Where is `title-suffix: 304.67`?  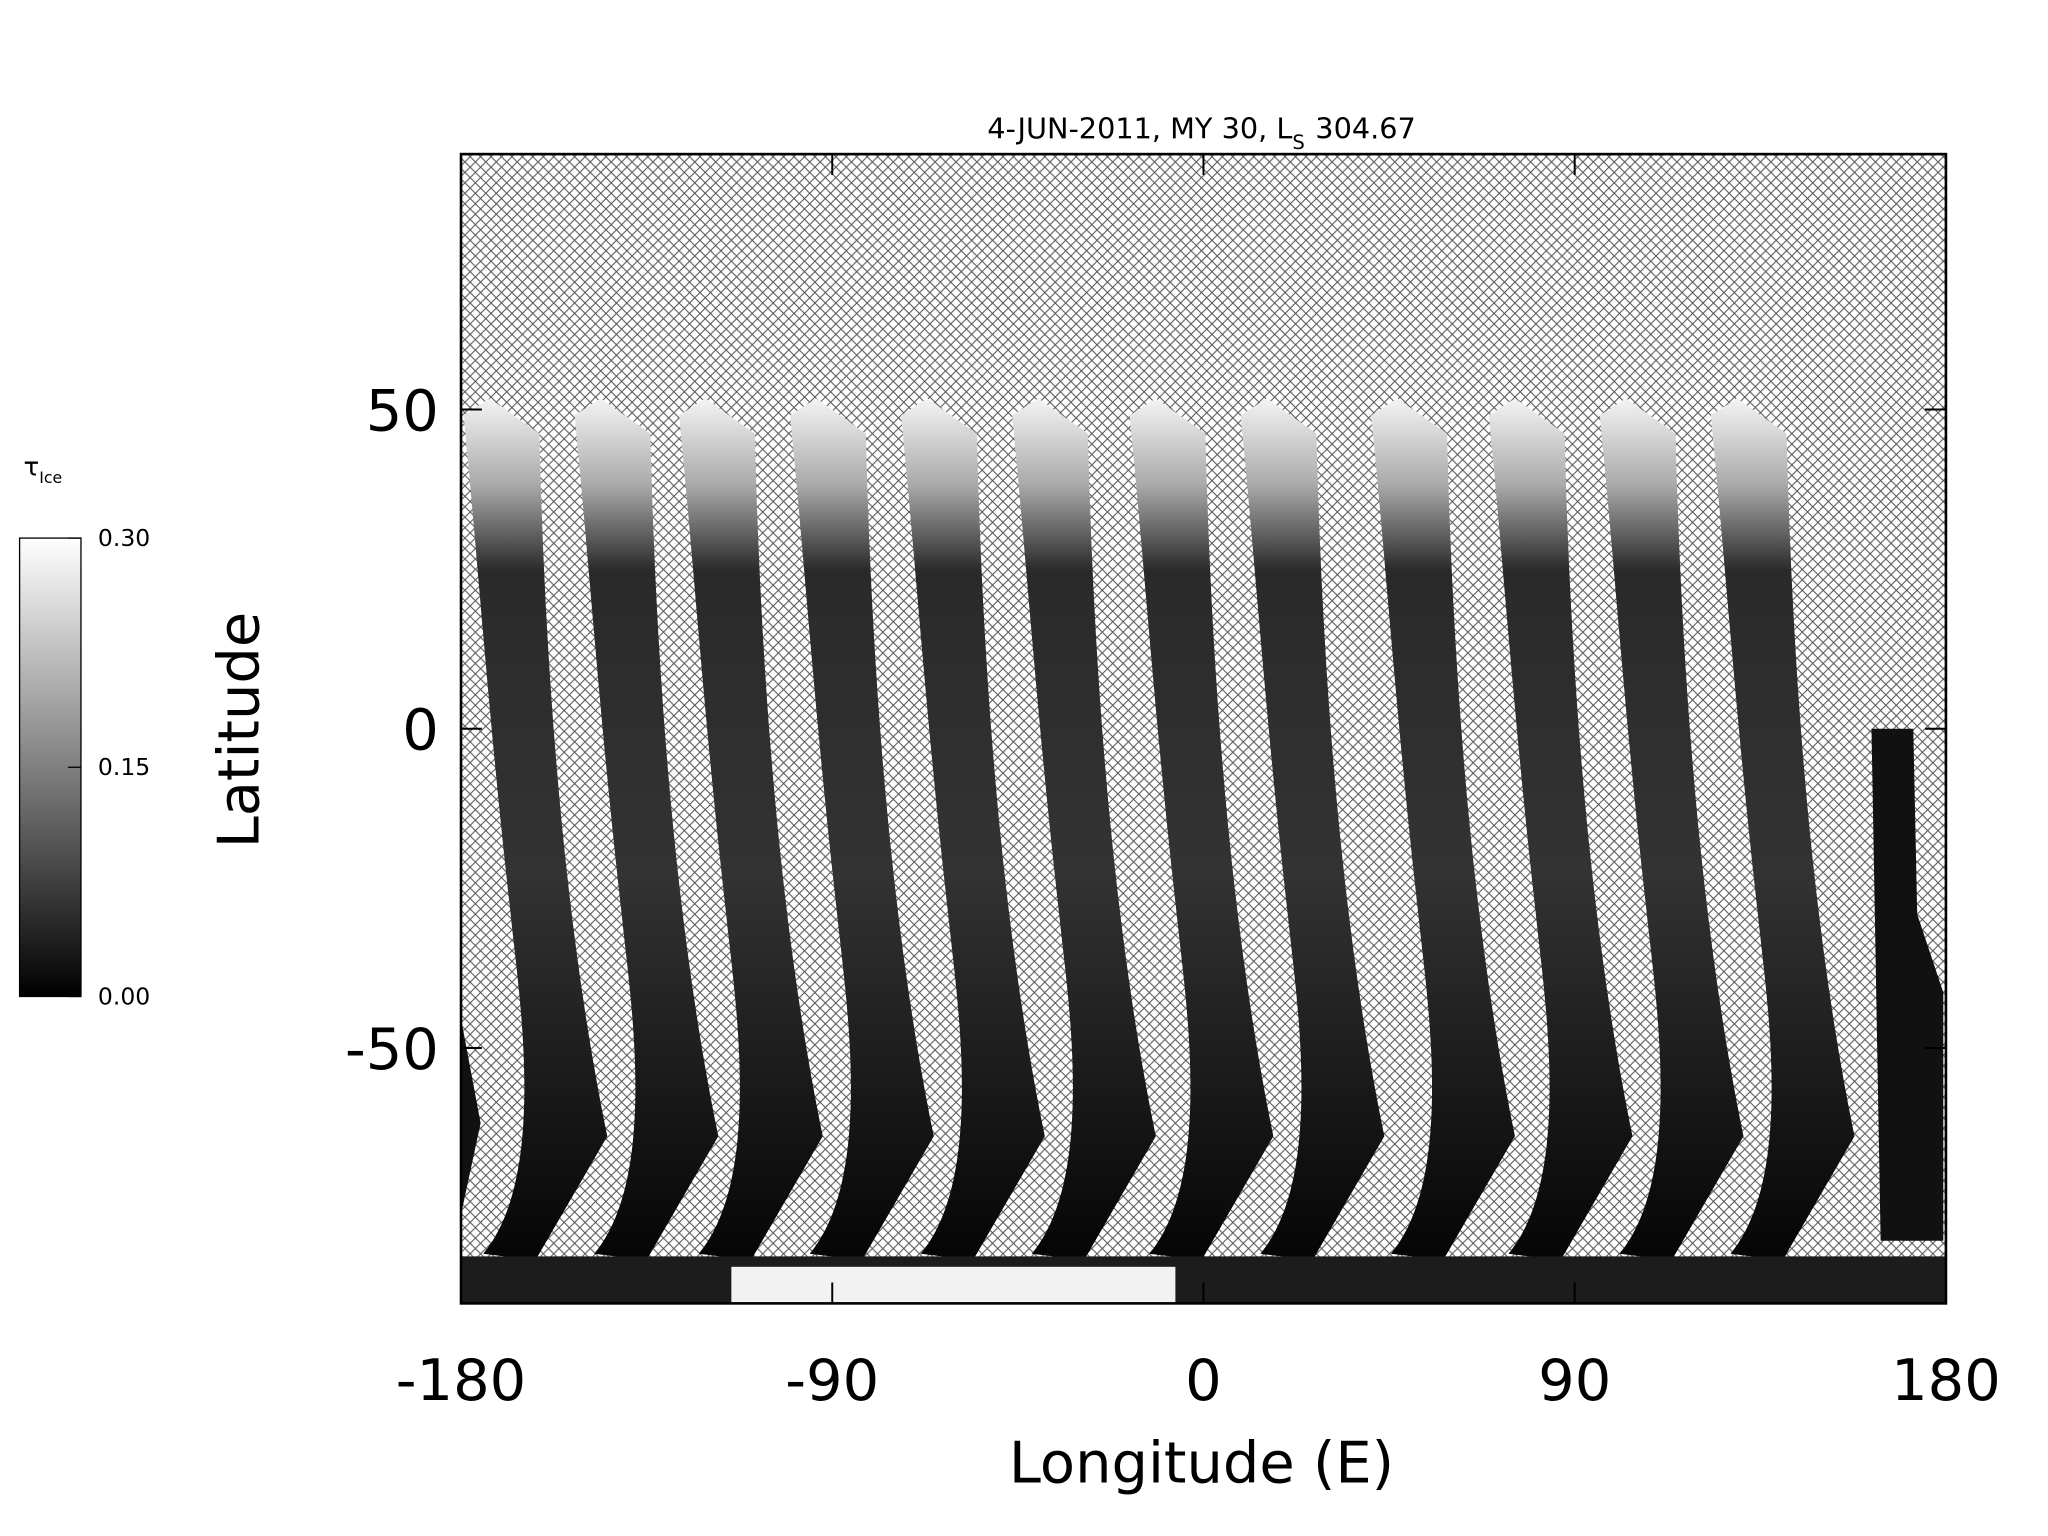
title-suffix: 304.67 is located at coordinates (1365, 128).